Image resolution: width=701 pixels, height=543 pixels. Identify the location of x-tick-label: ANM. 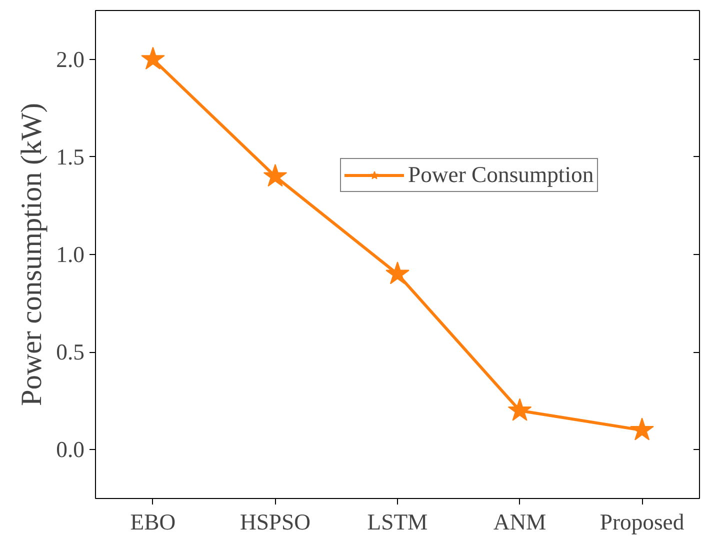
(519, 522).